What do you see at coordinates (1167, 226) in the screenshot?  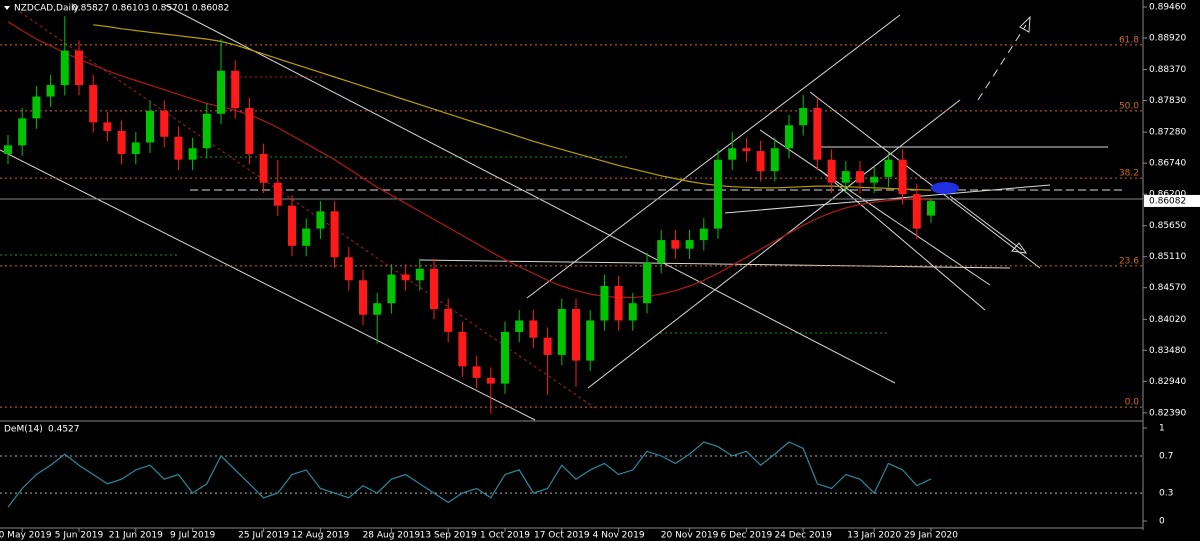 I see `y-tick-label: 0.85650` at bounding box center [1167, 226].